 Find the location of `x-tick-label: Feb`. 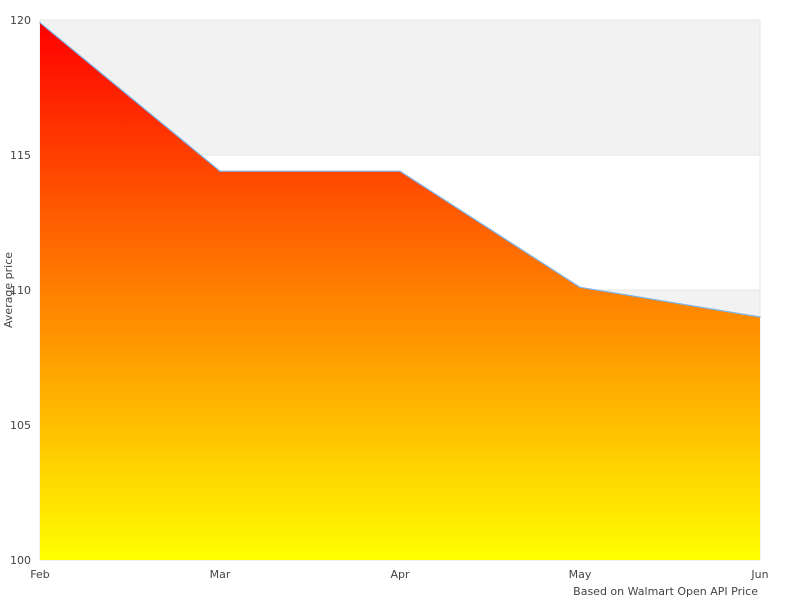

x-tick-label: Feb is located at coordinates (39, 574).